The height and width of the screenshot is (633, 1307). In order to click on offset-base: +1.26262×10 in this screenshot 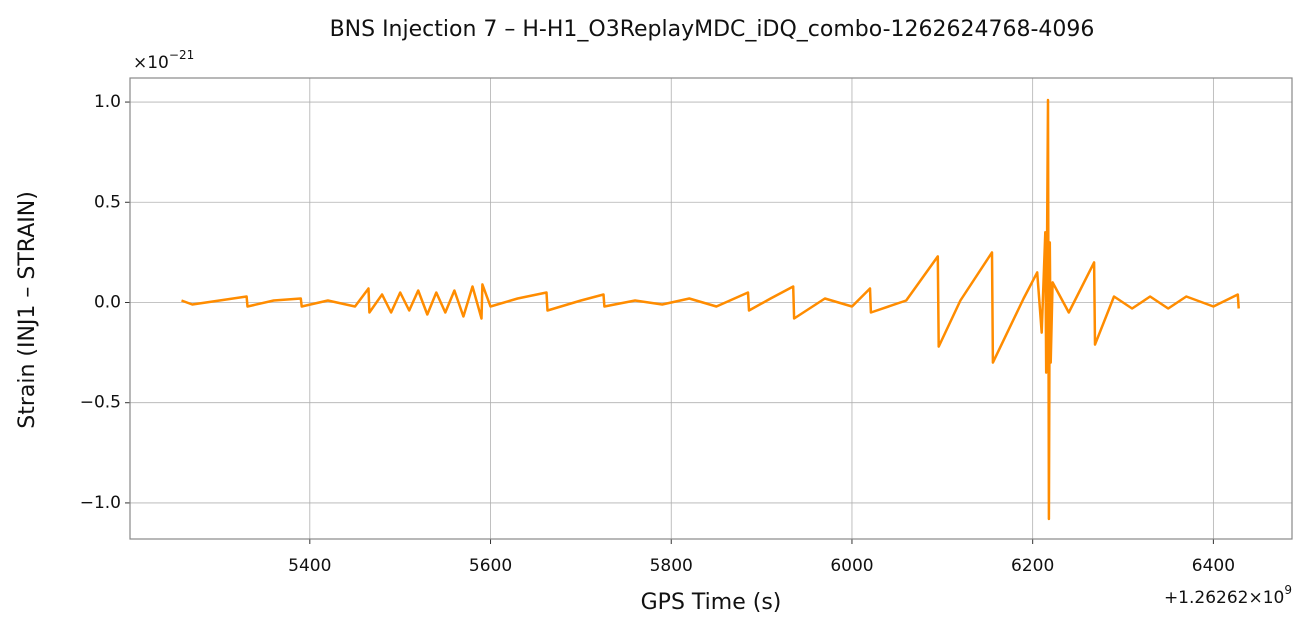, I will do `click(1224, 598)`.